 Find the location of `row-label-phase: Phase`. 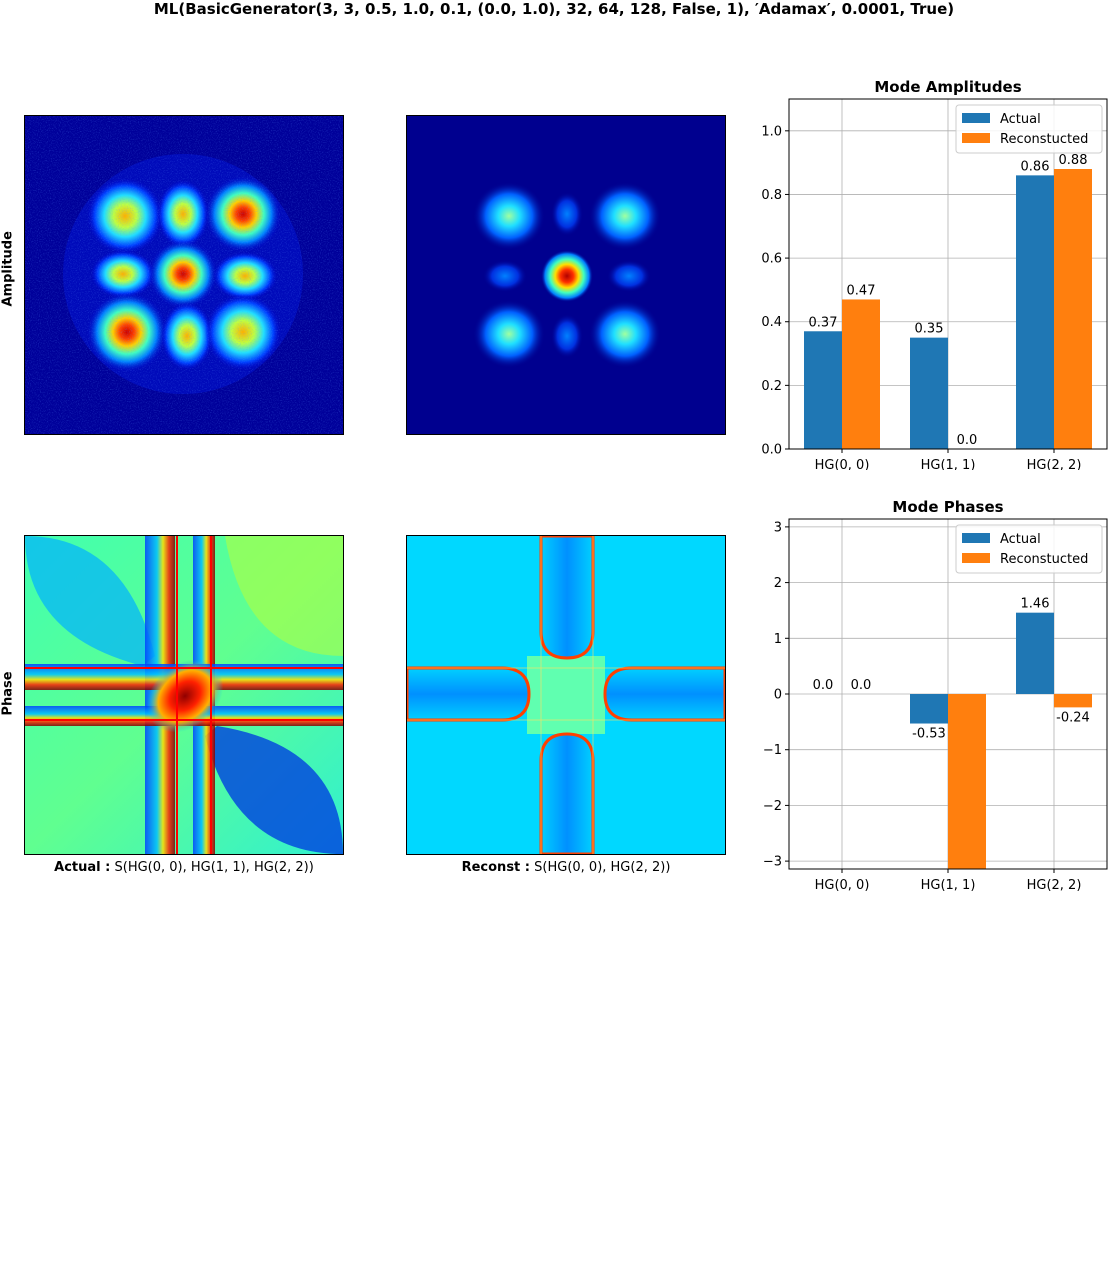

row-label-phase: Phase is located at coordinates (8, 693).